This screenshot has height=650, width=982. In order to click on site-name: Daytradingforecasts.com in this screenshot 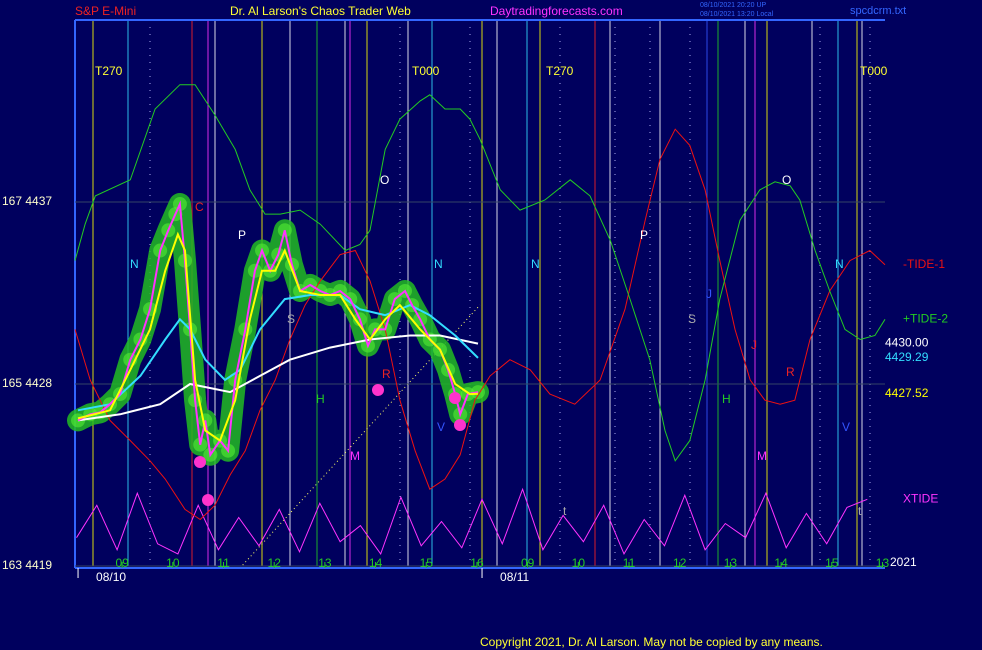, I will do `click(556, 11)`.